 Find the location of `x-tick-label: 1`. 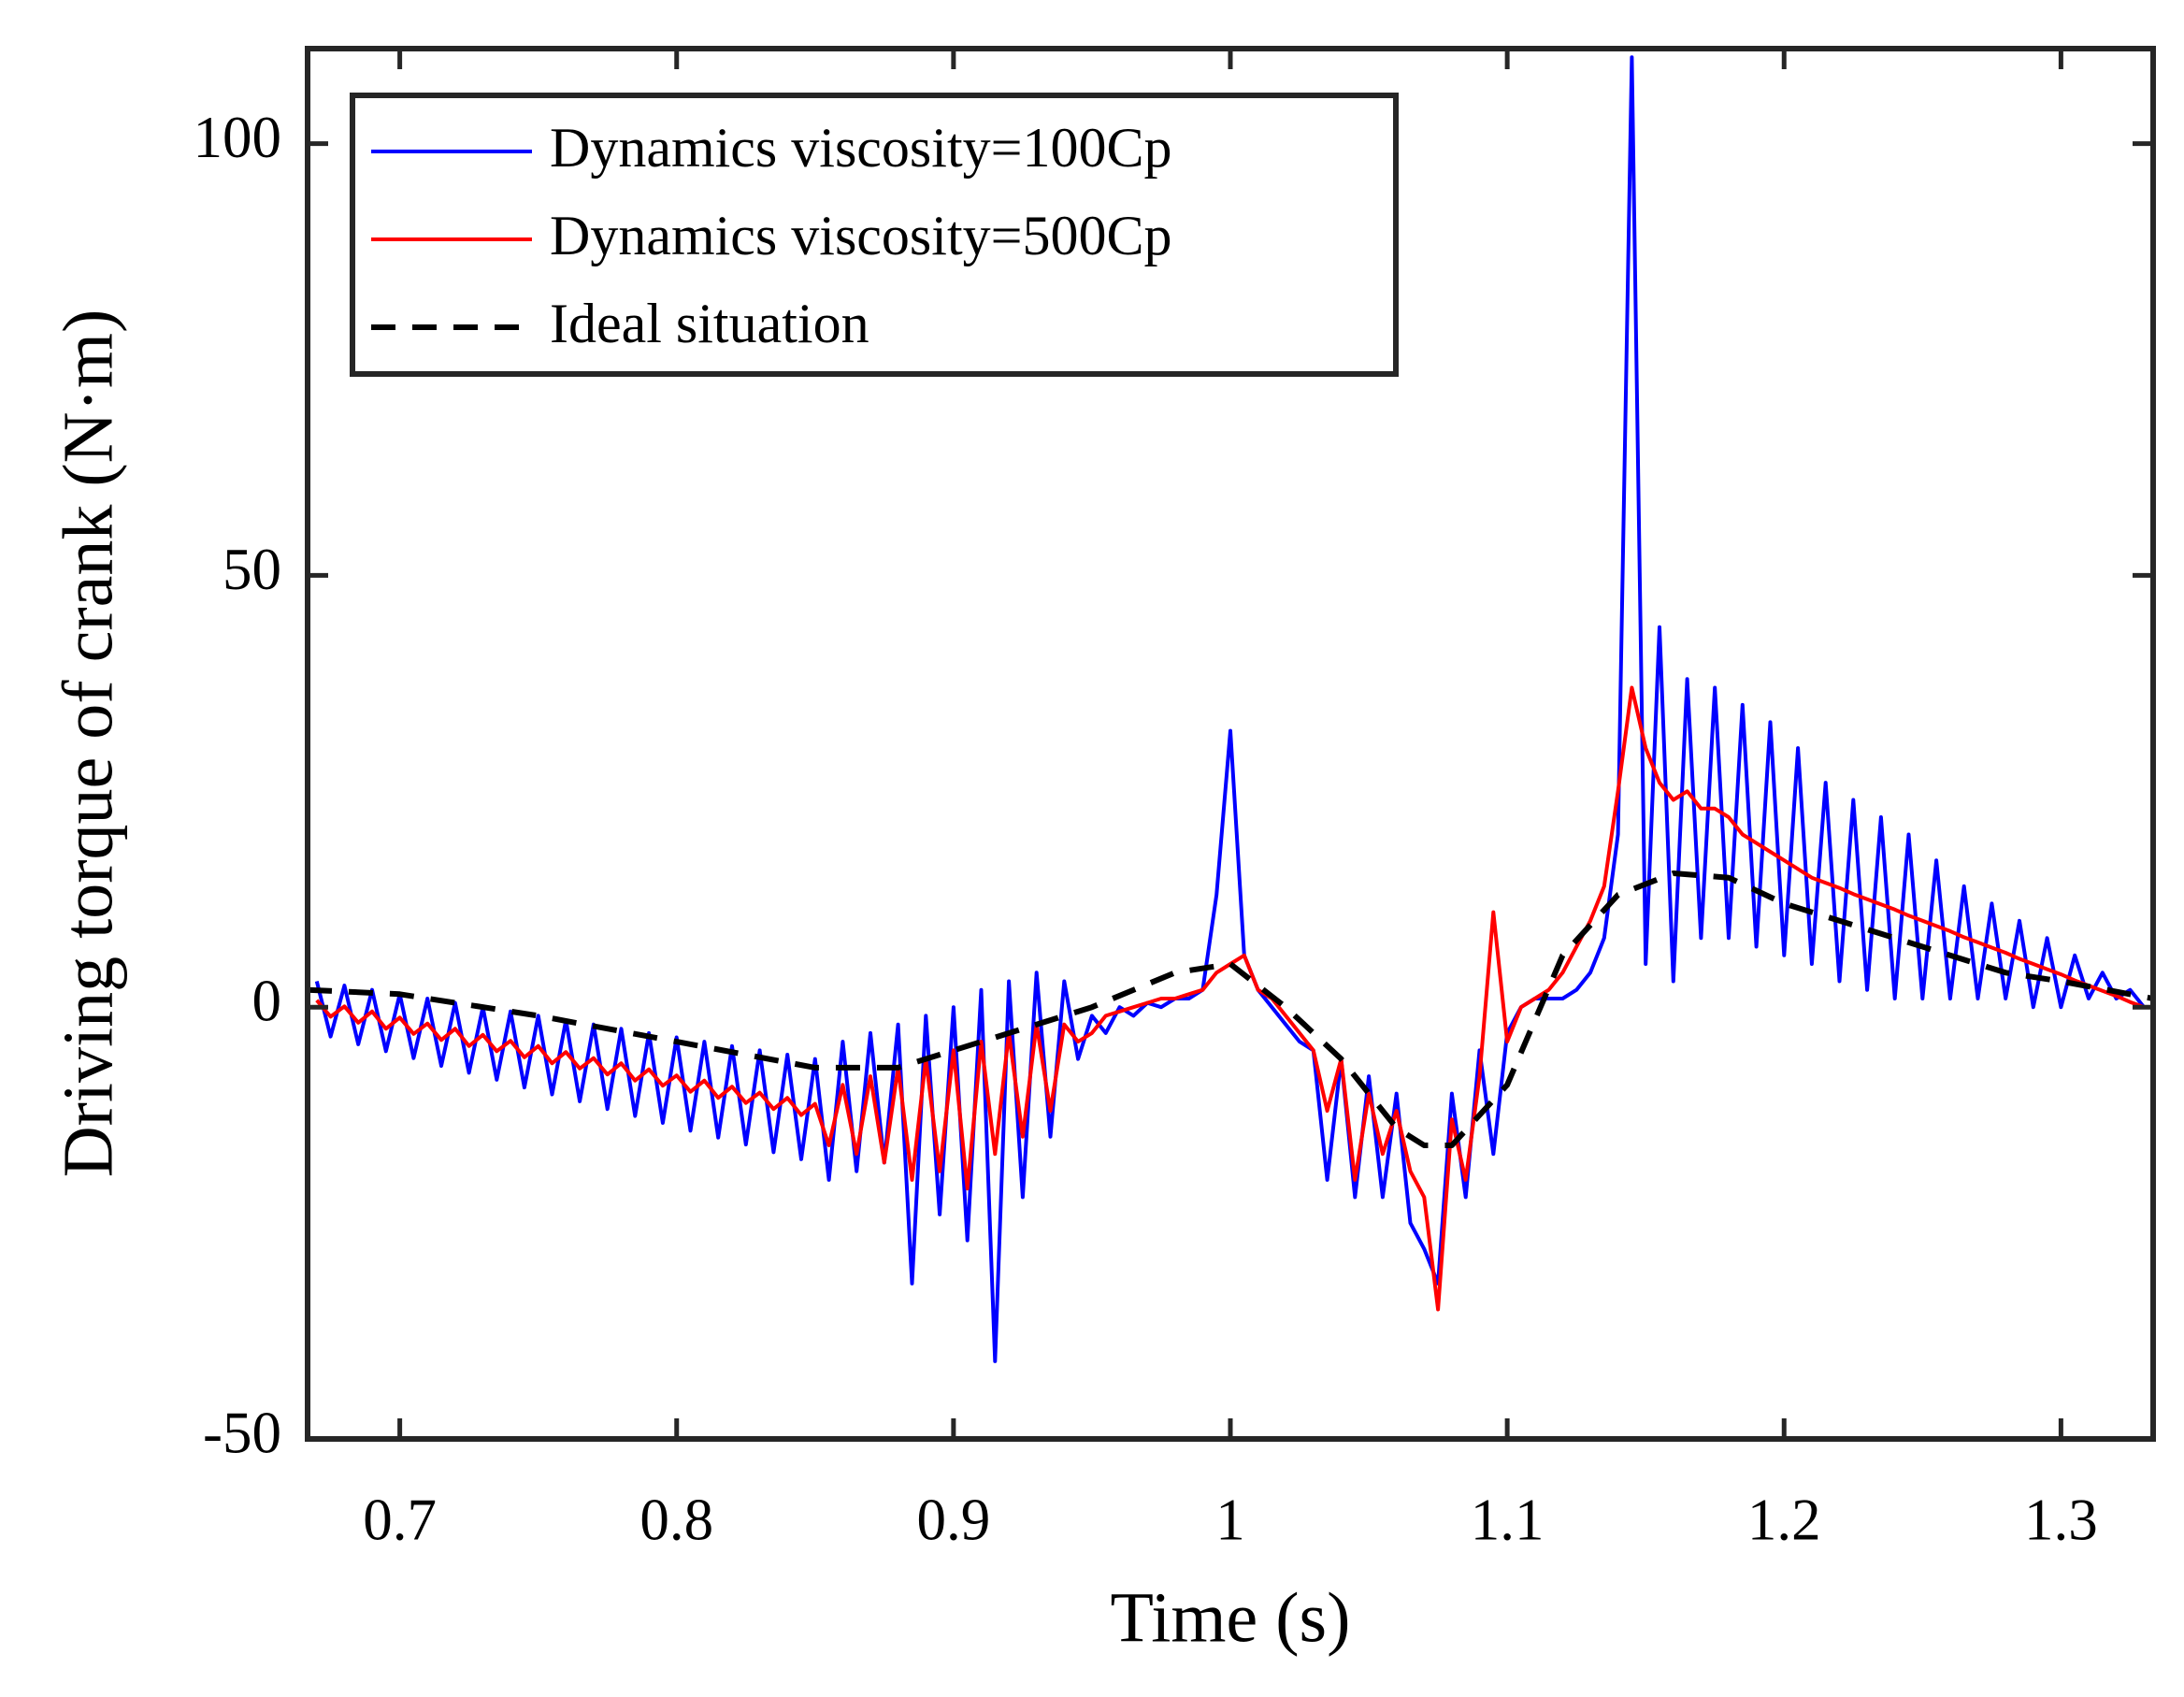

x-tick-label: 1 is located at coordinates (1230, 1519).